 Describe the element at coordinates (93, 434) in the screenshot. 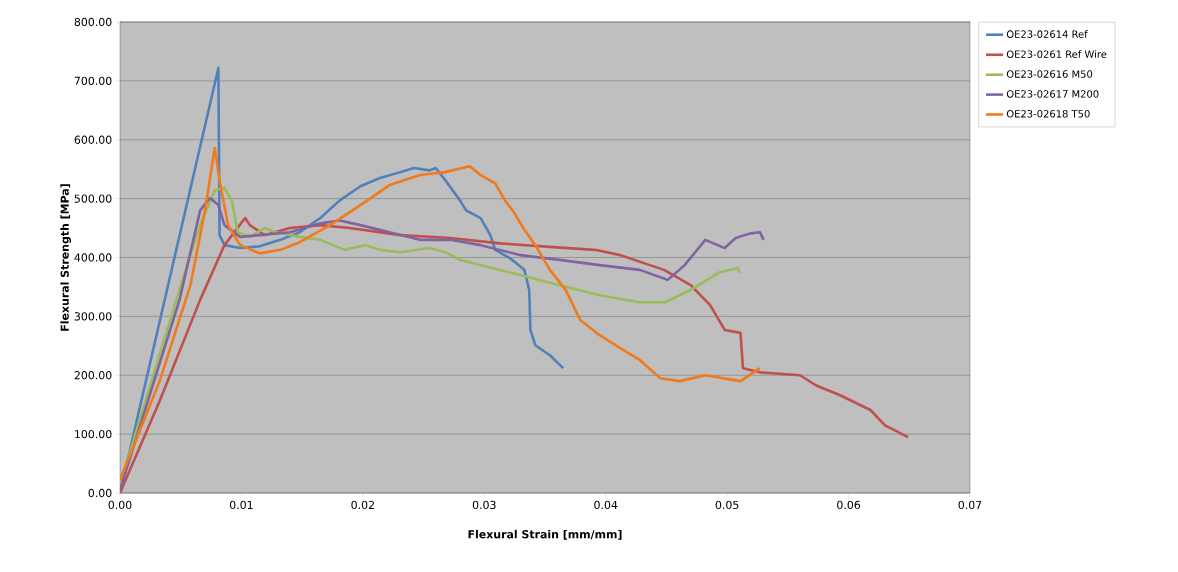

I see `y-tick-label: 100.00` at that location.